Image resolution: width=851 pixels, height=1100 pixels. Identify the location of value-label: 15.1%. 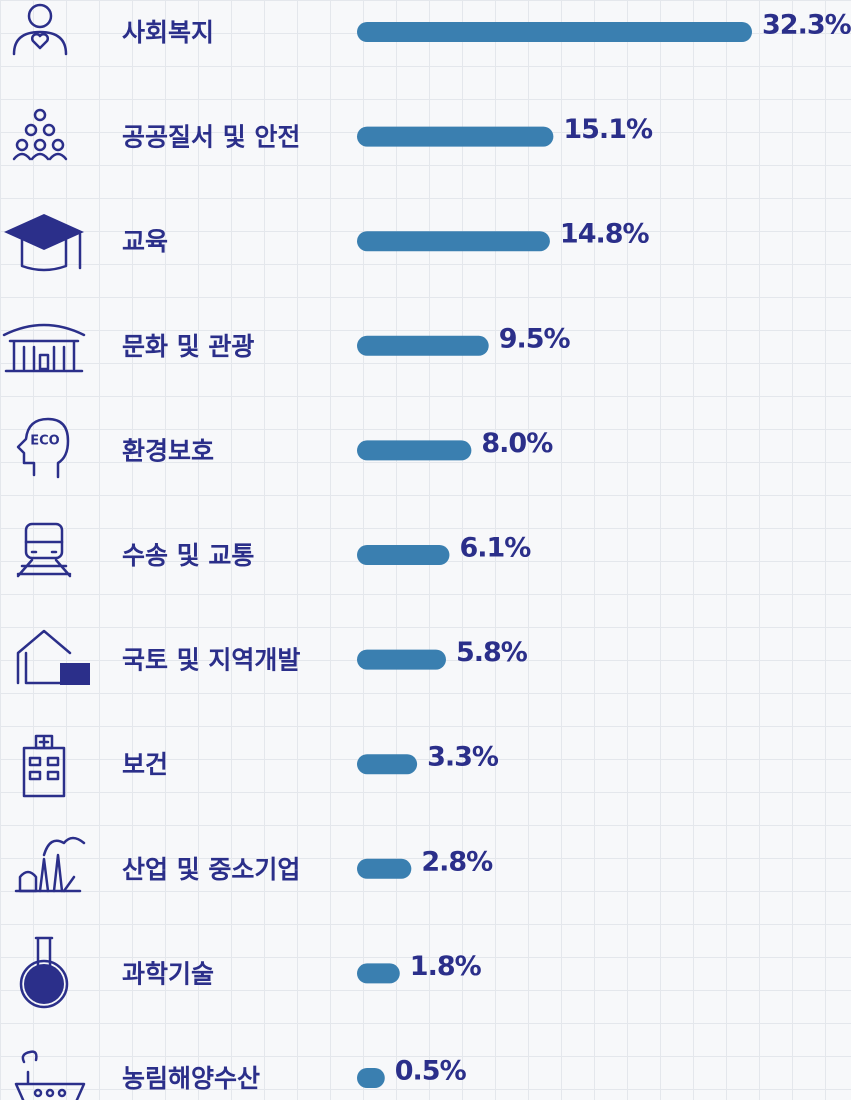
(608, 129).